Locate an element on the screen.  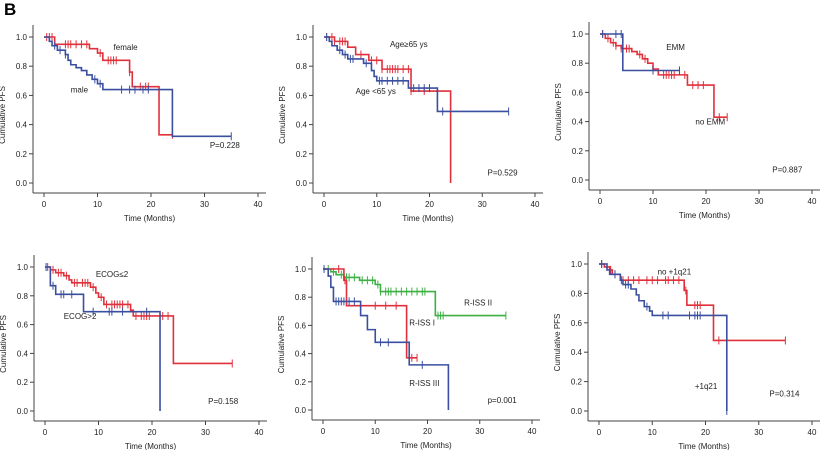
survival-curve-emm is located at coordinates (640, 52).